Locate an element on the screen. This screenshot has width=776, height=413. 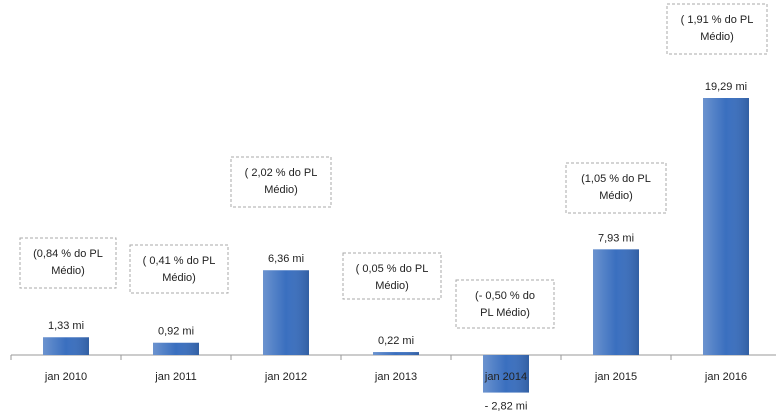
annotation: PL Médio) is located at coordinates (505, 313).